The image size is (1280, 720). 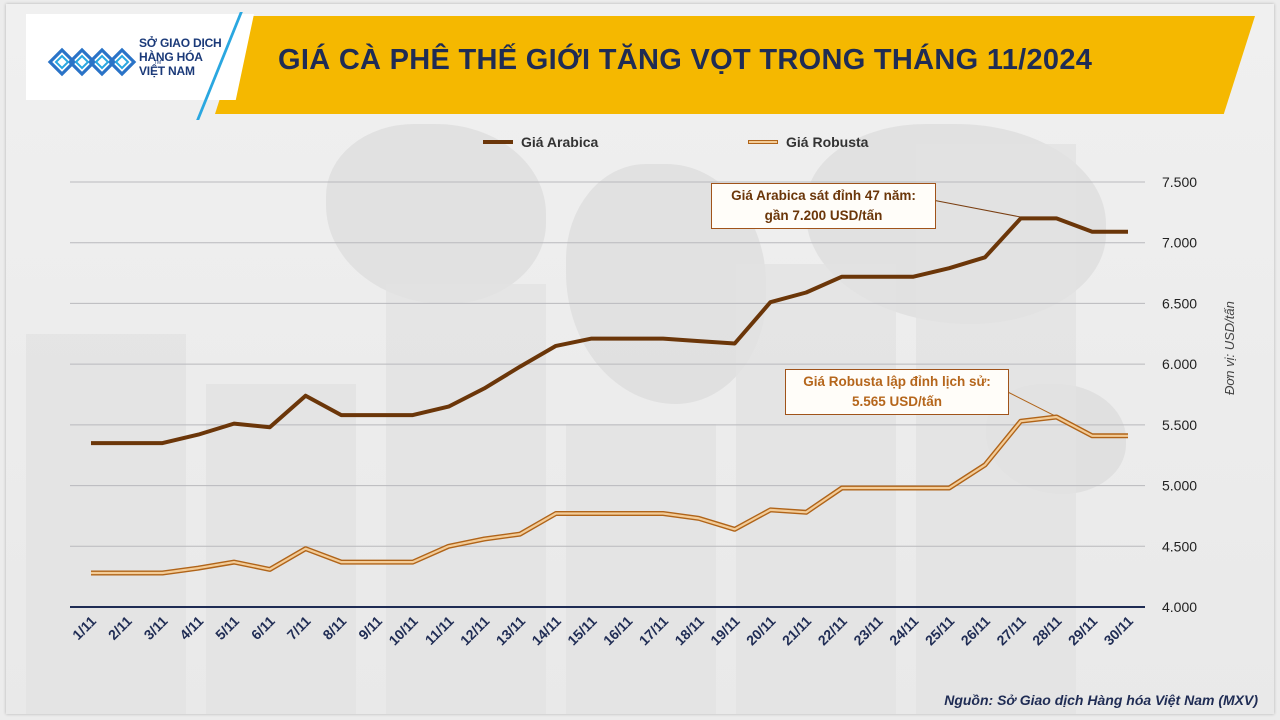 I want to click on x-tick-label: 4/11, so click(x=191, y=628).